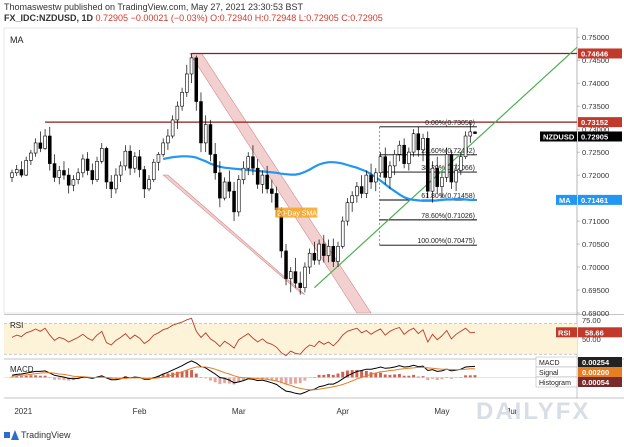  I want to click on y-tick-label: 0.73000, so click(595, 129).